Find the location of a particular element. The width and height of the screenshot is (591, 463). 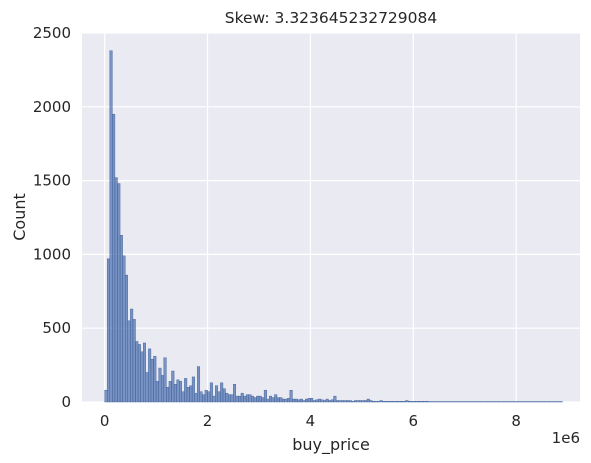

y-tick-labels: 0 500 1000 1500 2000 2500 is located at coordinates (52, 217).